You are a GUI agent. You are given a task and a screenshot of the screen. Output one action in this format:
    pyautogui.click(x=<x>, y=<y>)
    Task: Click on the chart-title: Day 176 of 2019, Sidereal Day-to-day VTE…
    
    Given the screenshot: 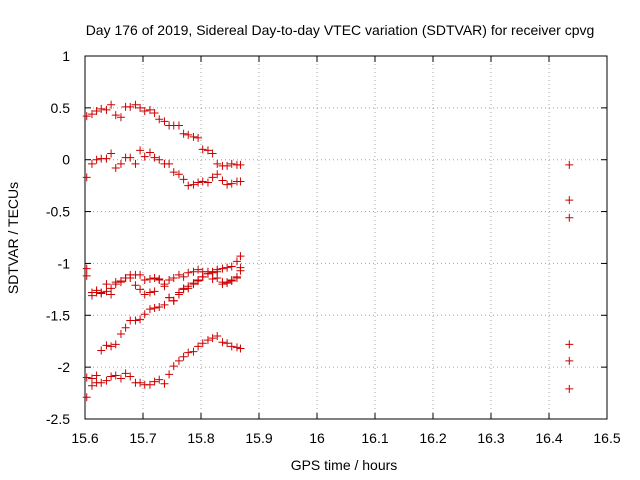 What is the action you would take?
    pyautogui.click(x=340, y=30)
    